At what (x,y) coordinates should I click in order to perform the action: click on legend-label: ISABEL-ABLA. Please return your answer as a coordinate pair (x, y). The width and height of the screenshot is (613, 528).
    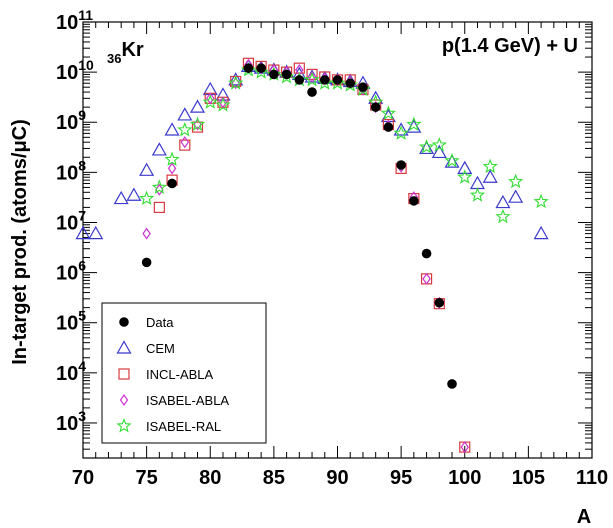
    Looking at the image, I should click on (187, 400).